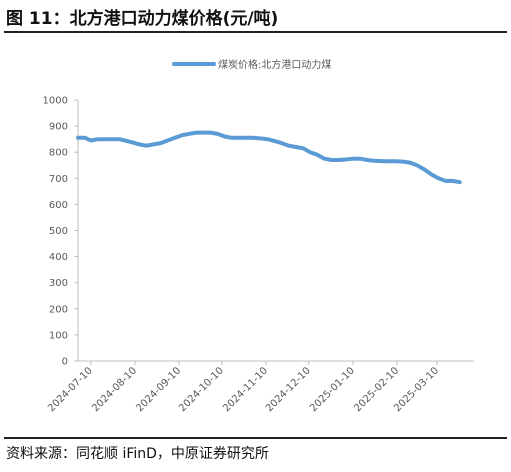 Image resolution: width=511 pixels, height=472 pixels. Describe the element at coordinates (58, 335) in the screenshot. I see `y-tick-label: 100` at that location.